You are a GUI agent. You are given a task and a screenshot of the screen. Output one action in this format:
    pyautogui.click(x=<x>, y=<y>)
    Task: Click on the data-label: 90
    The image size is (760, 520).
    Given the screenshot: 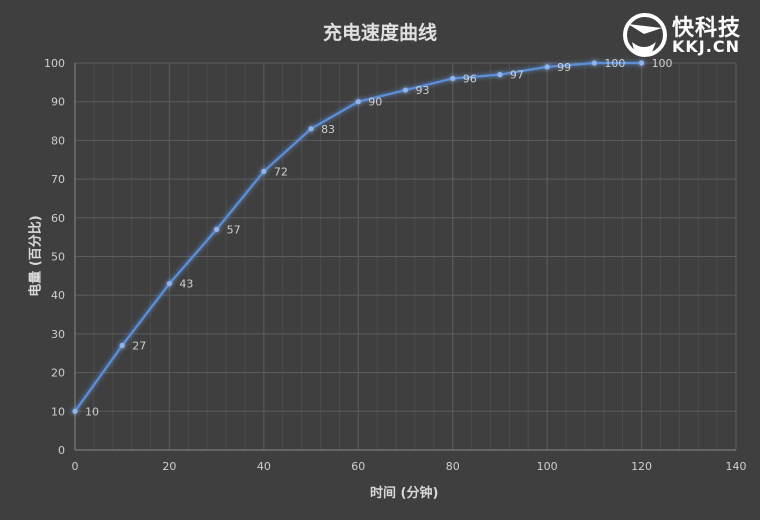 What is the action you would take?
    pyautogui.click(x=375, y=102)
    